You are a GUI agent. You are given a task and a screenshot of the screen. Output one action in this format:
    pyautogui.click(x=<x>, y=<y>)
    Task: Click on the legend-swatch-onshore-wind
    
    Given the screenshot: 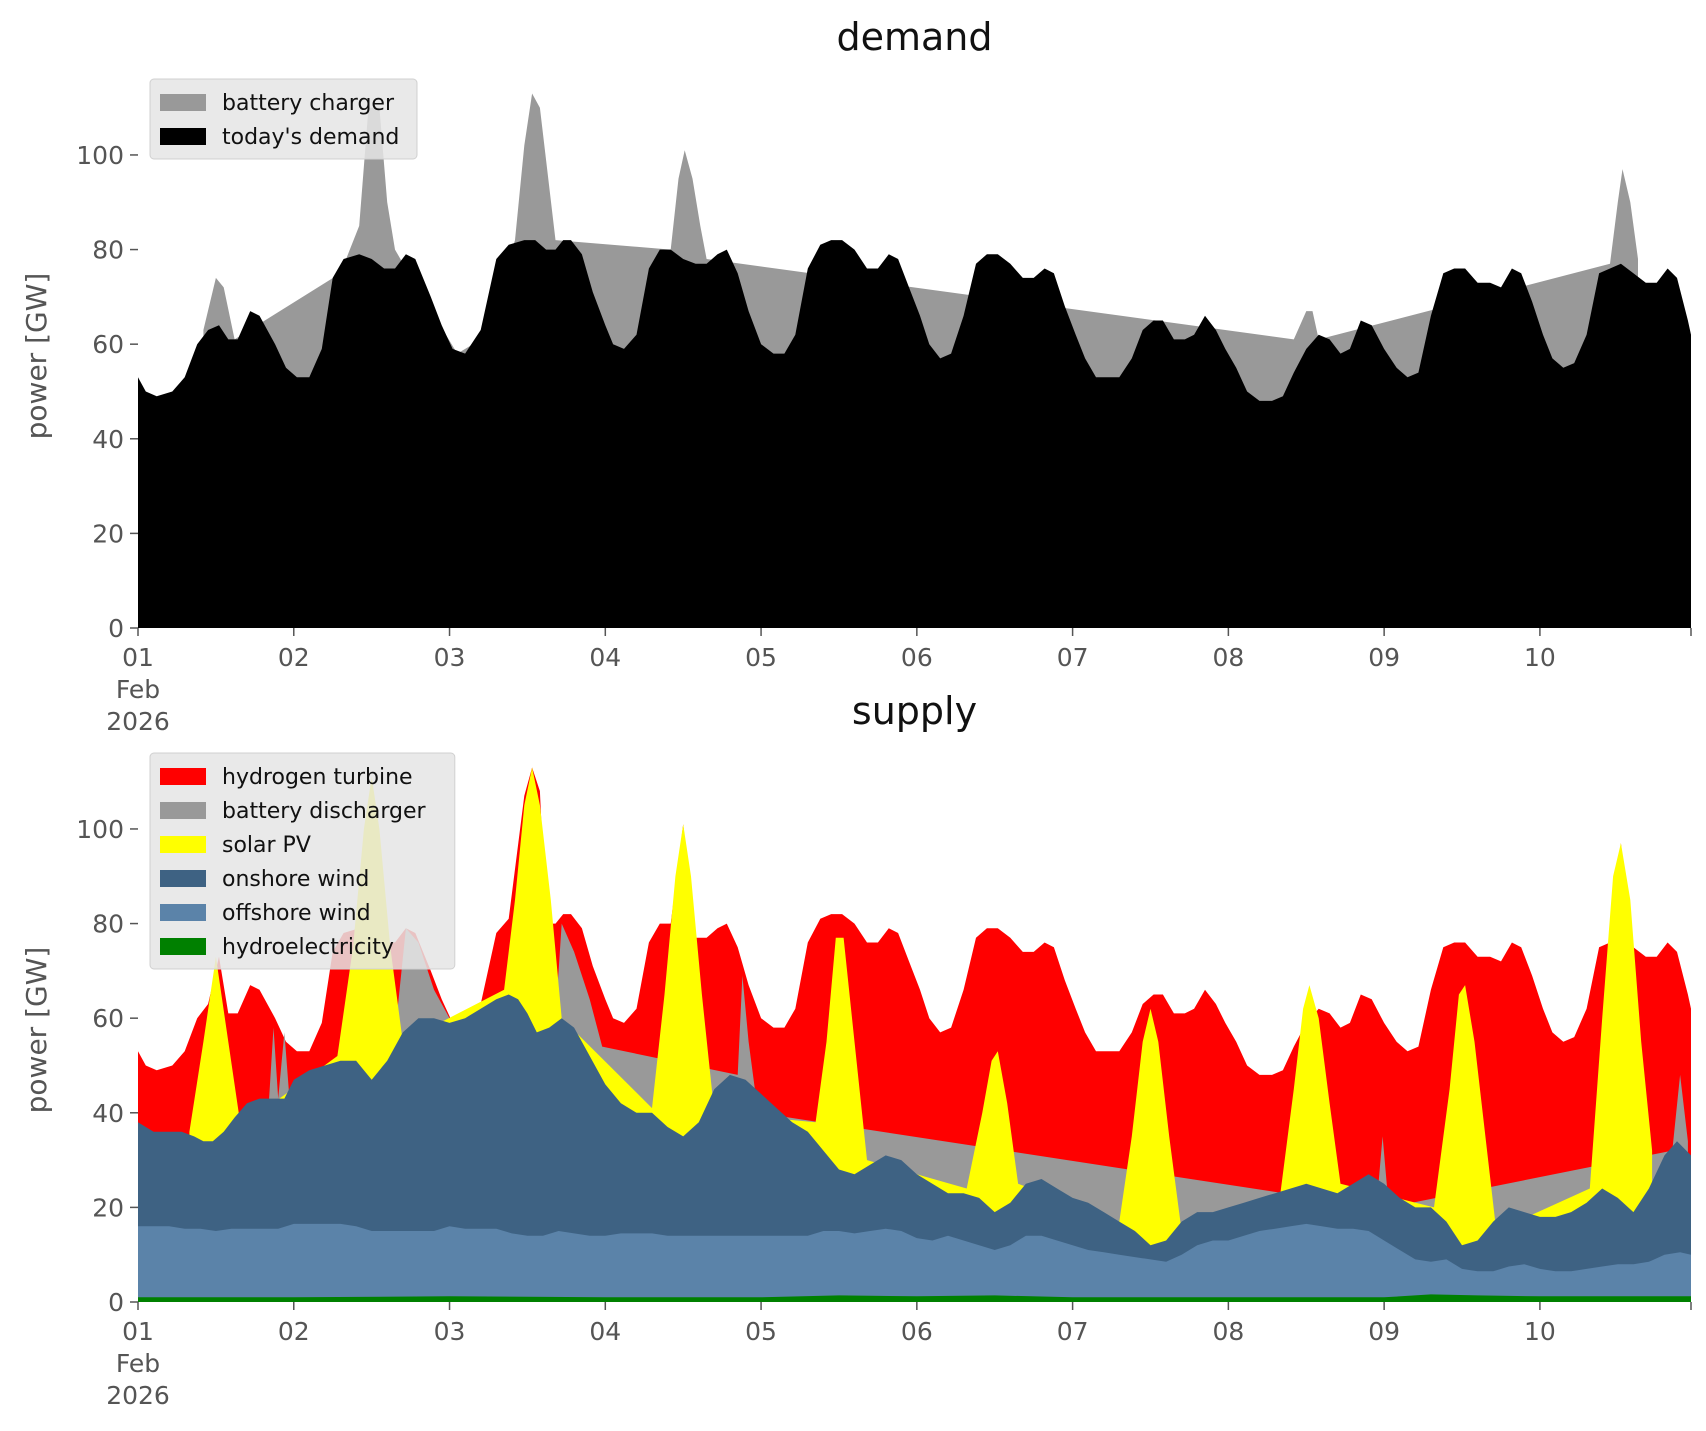 What is the action you would take?
    pyautogui.click(x=183, y=878)
    